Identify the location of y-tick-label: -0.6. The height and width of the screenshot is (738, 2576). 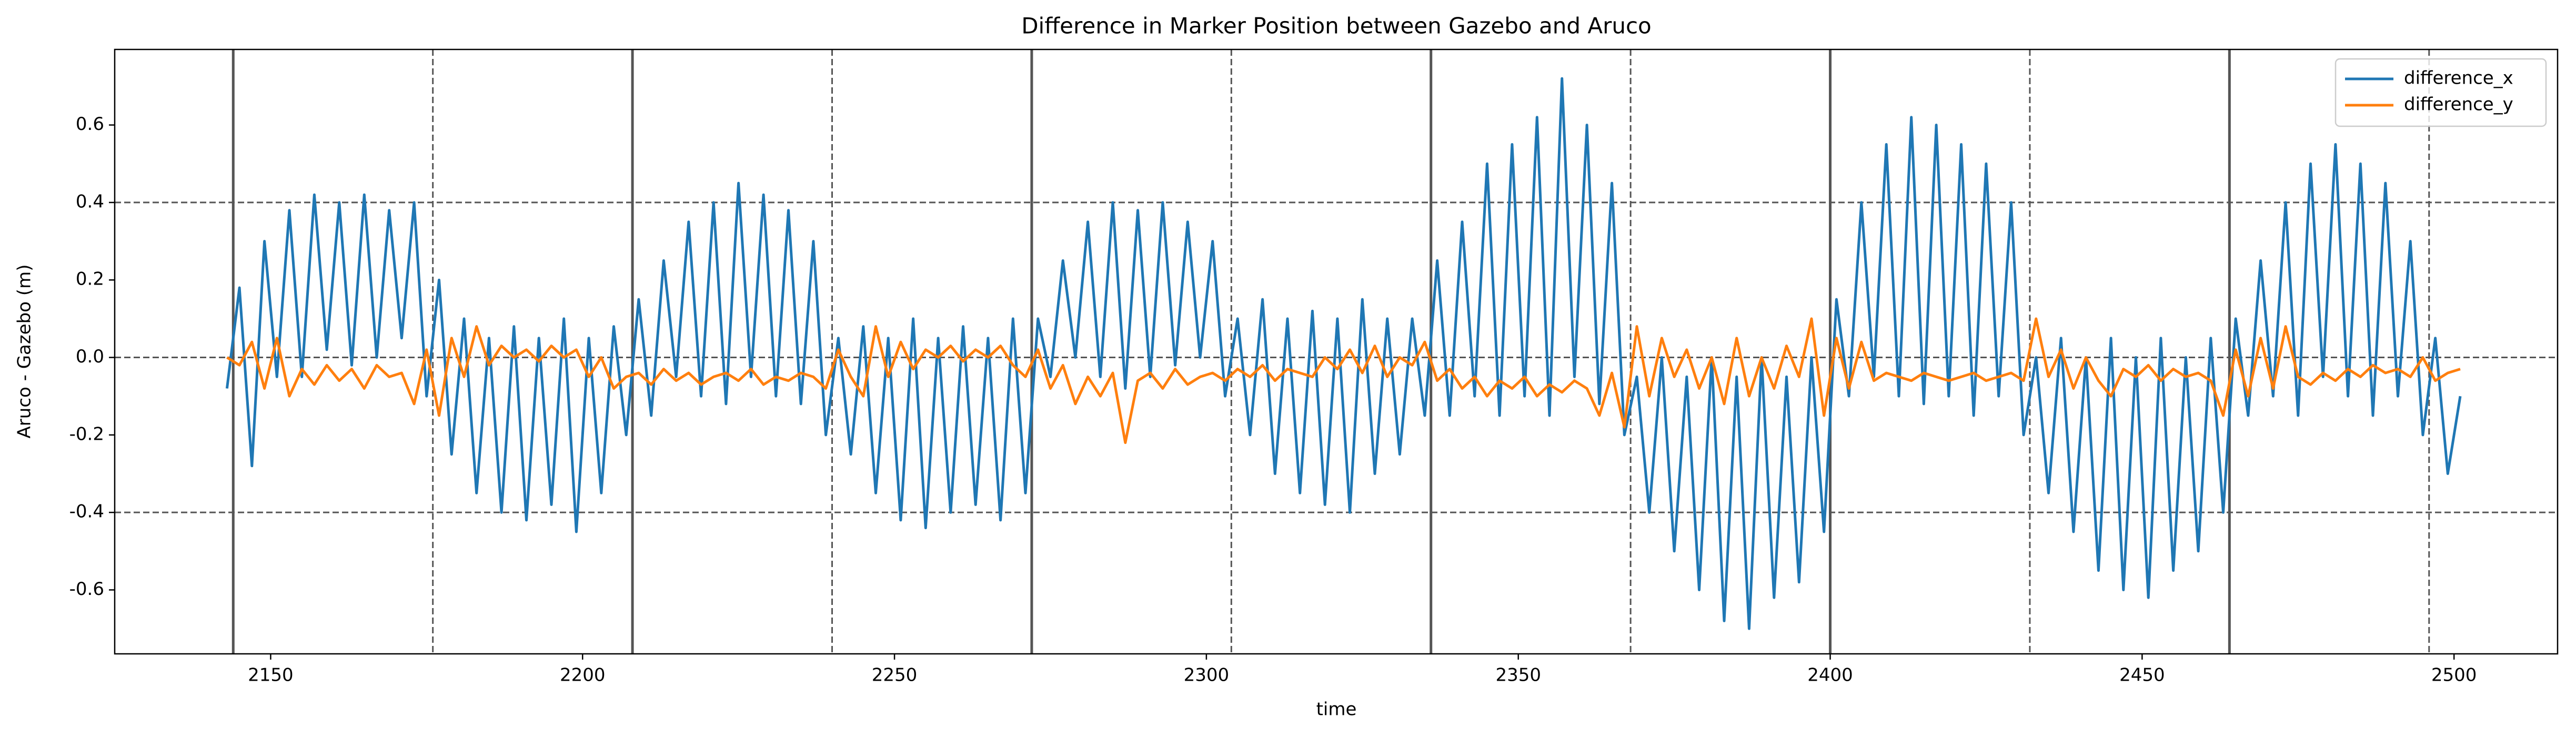
(87, 590).